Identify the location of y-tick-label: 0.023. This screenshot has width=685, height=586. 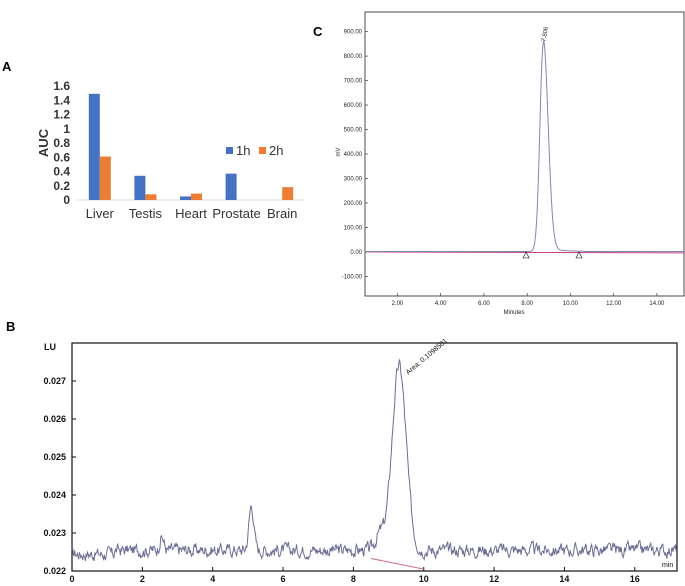
(54, 533).